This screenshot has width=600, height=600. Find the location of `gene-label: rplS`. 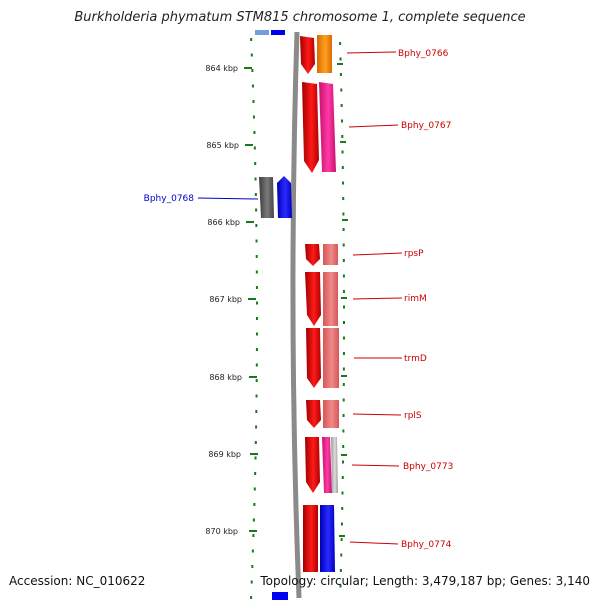

gene-label: rplS is located at coordinates (413, 416).